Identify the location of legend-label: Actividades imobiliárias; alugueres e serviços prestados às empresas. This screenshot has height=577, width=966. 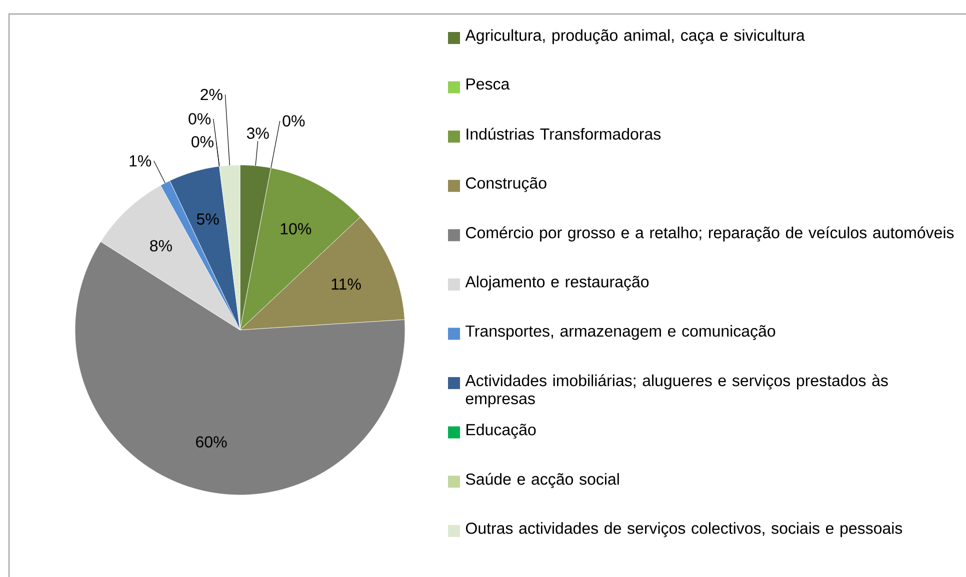
(676, 391).